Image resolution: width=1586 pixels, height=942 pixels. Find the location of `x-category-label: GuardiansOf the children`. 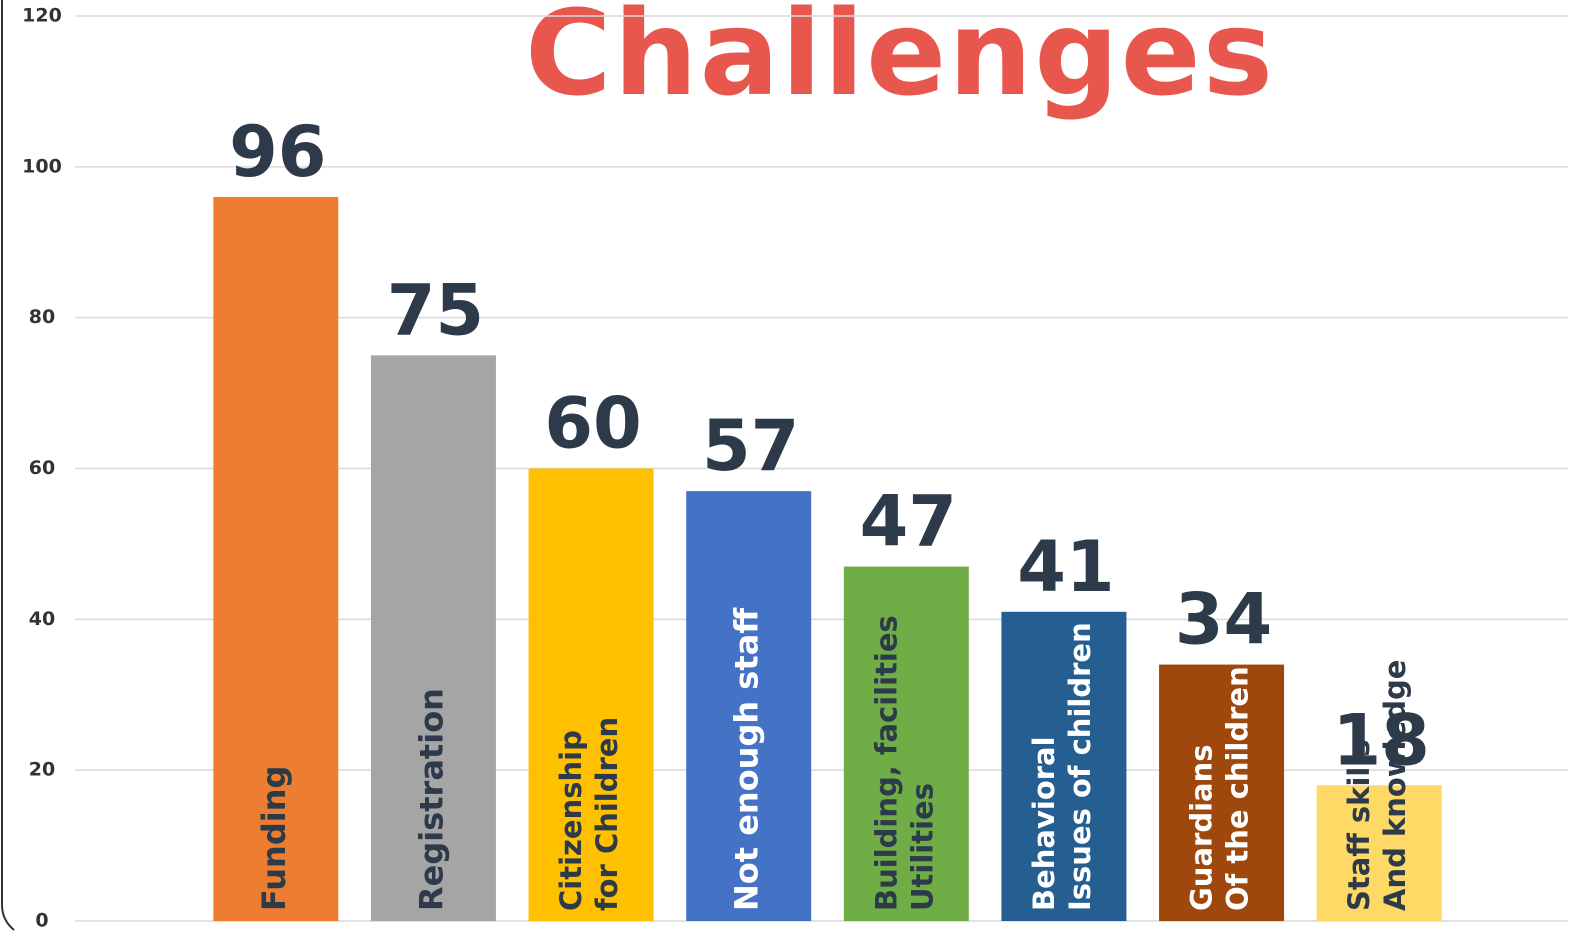

x-category-label: GuardiansOf the children is located at coordinates (1220, 788).